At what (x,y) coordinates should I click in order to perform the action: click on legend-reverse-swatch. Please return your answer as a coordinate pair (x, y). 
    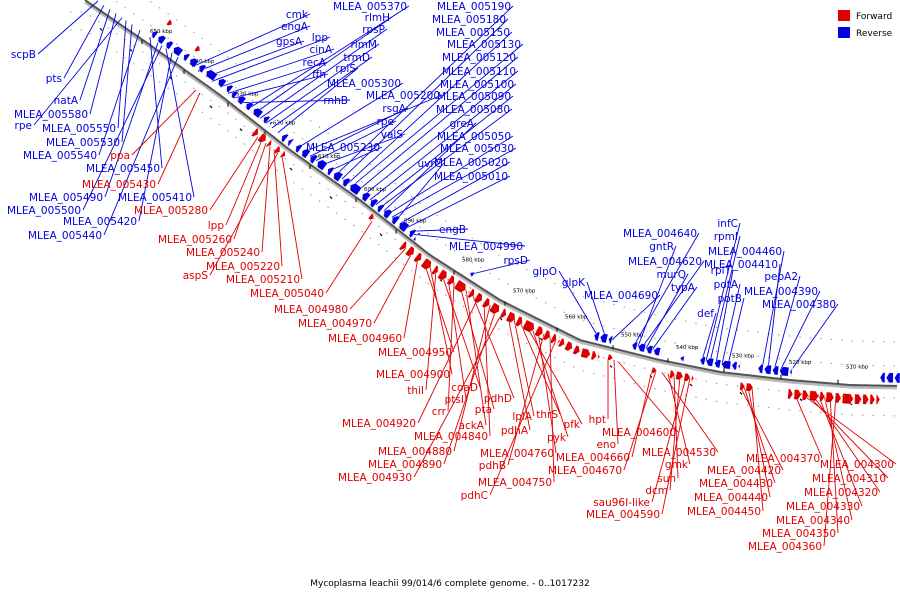
    Looking at the image, I should click on (844, 32).